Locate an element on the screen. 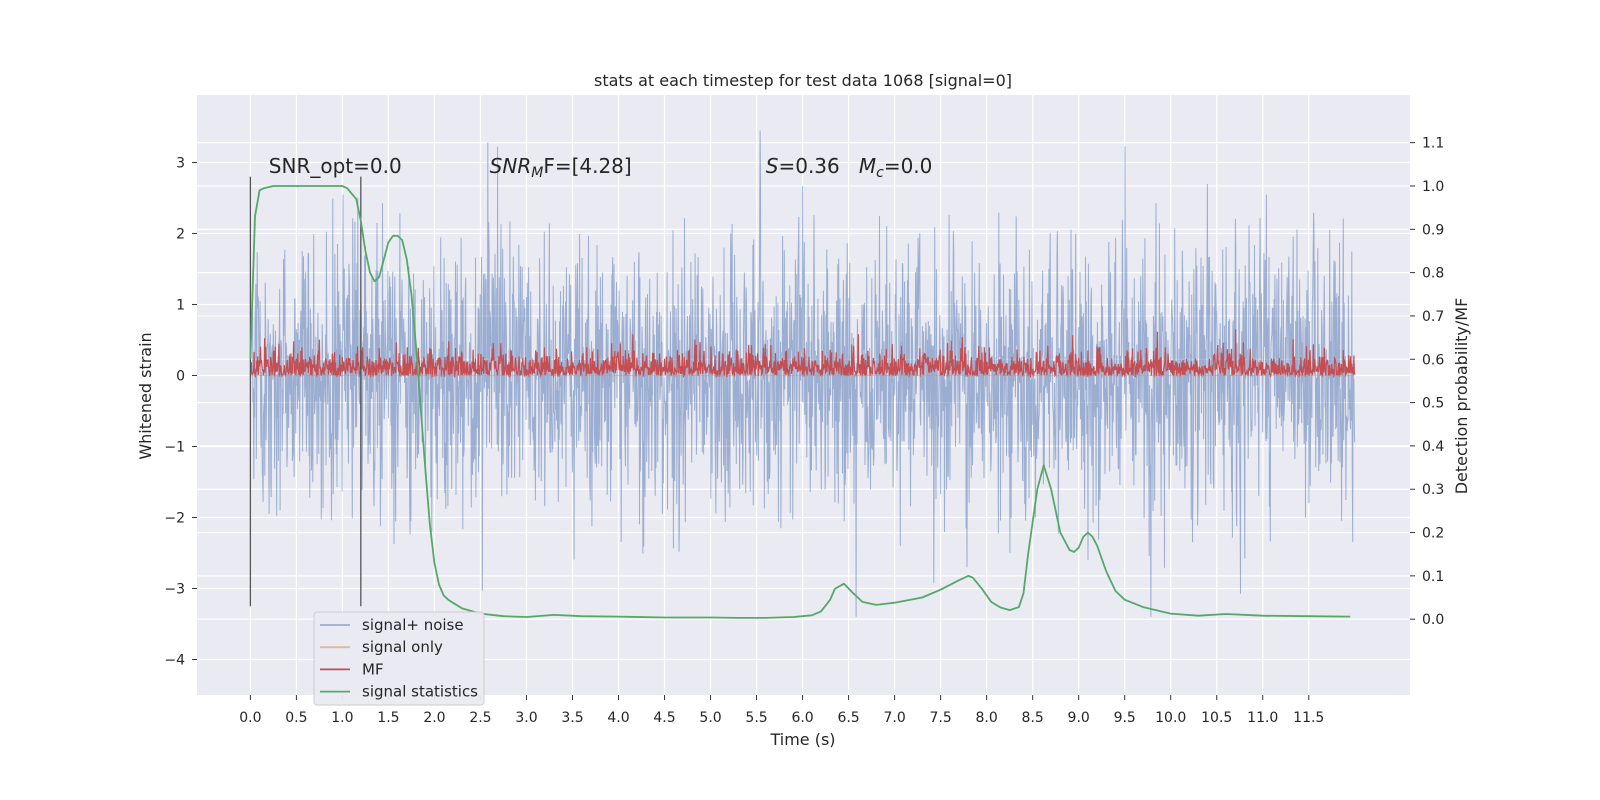  x-tick-label: 4.0 is located at coordinates (618, 718).